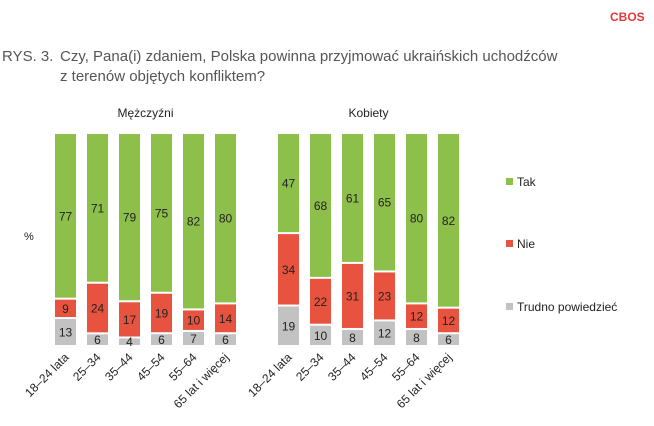  I want to click on data-label: 75, so click(162, 213).